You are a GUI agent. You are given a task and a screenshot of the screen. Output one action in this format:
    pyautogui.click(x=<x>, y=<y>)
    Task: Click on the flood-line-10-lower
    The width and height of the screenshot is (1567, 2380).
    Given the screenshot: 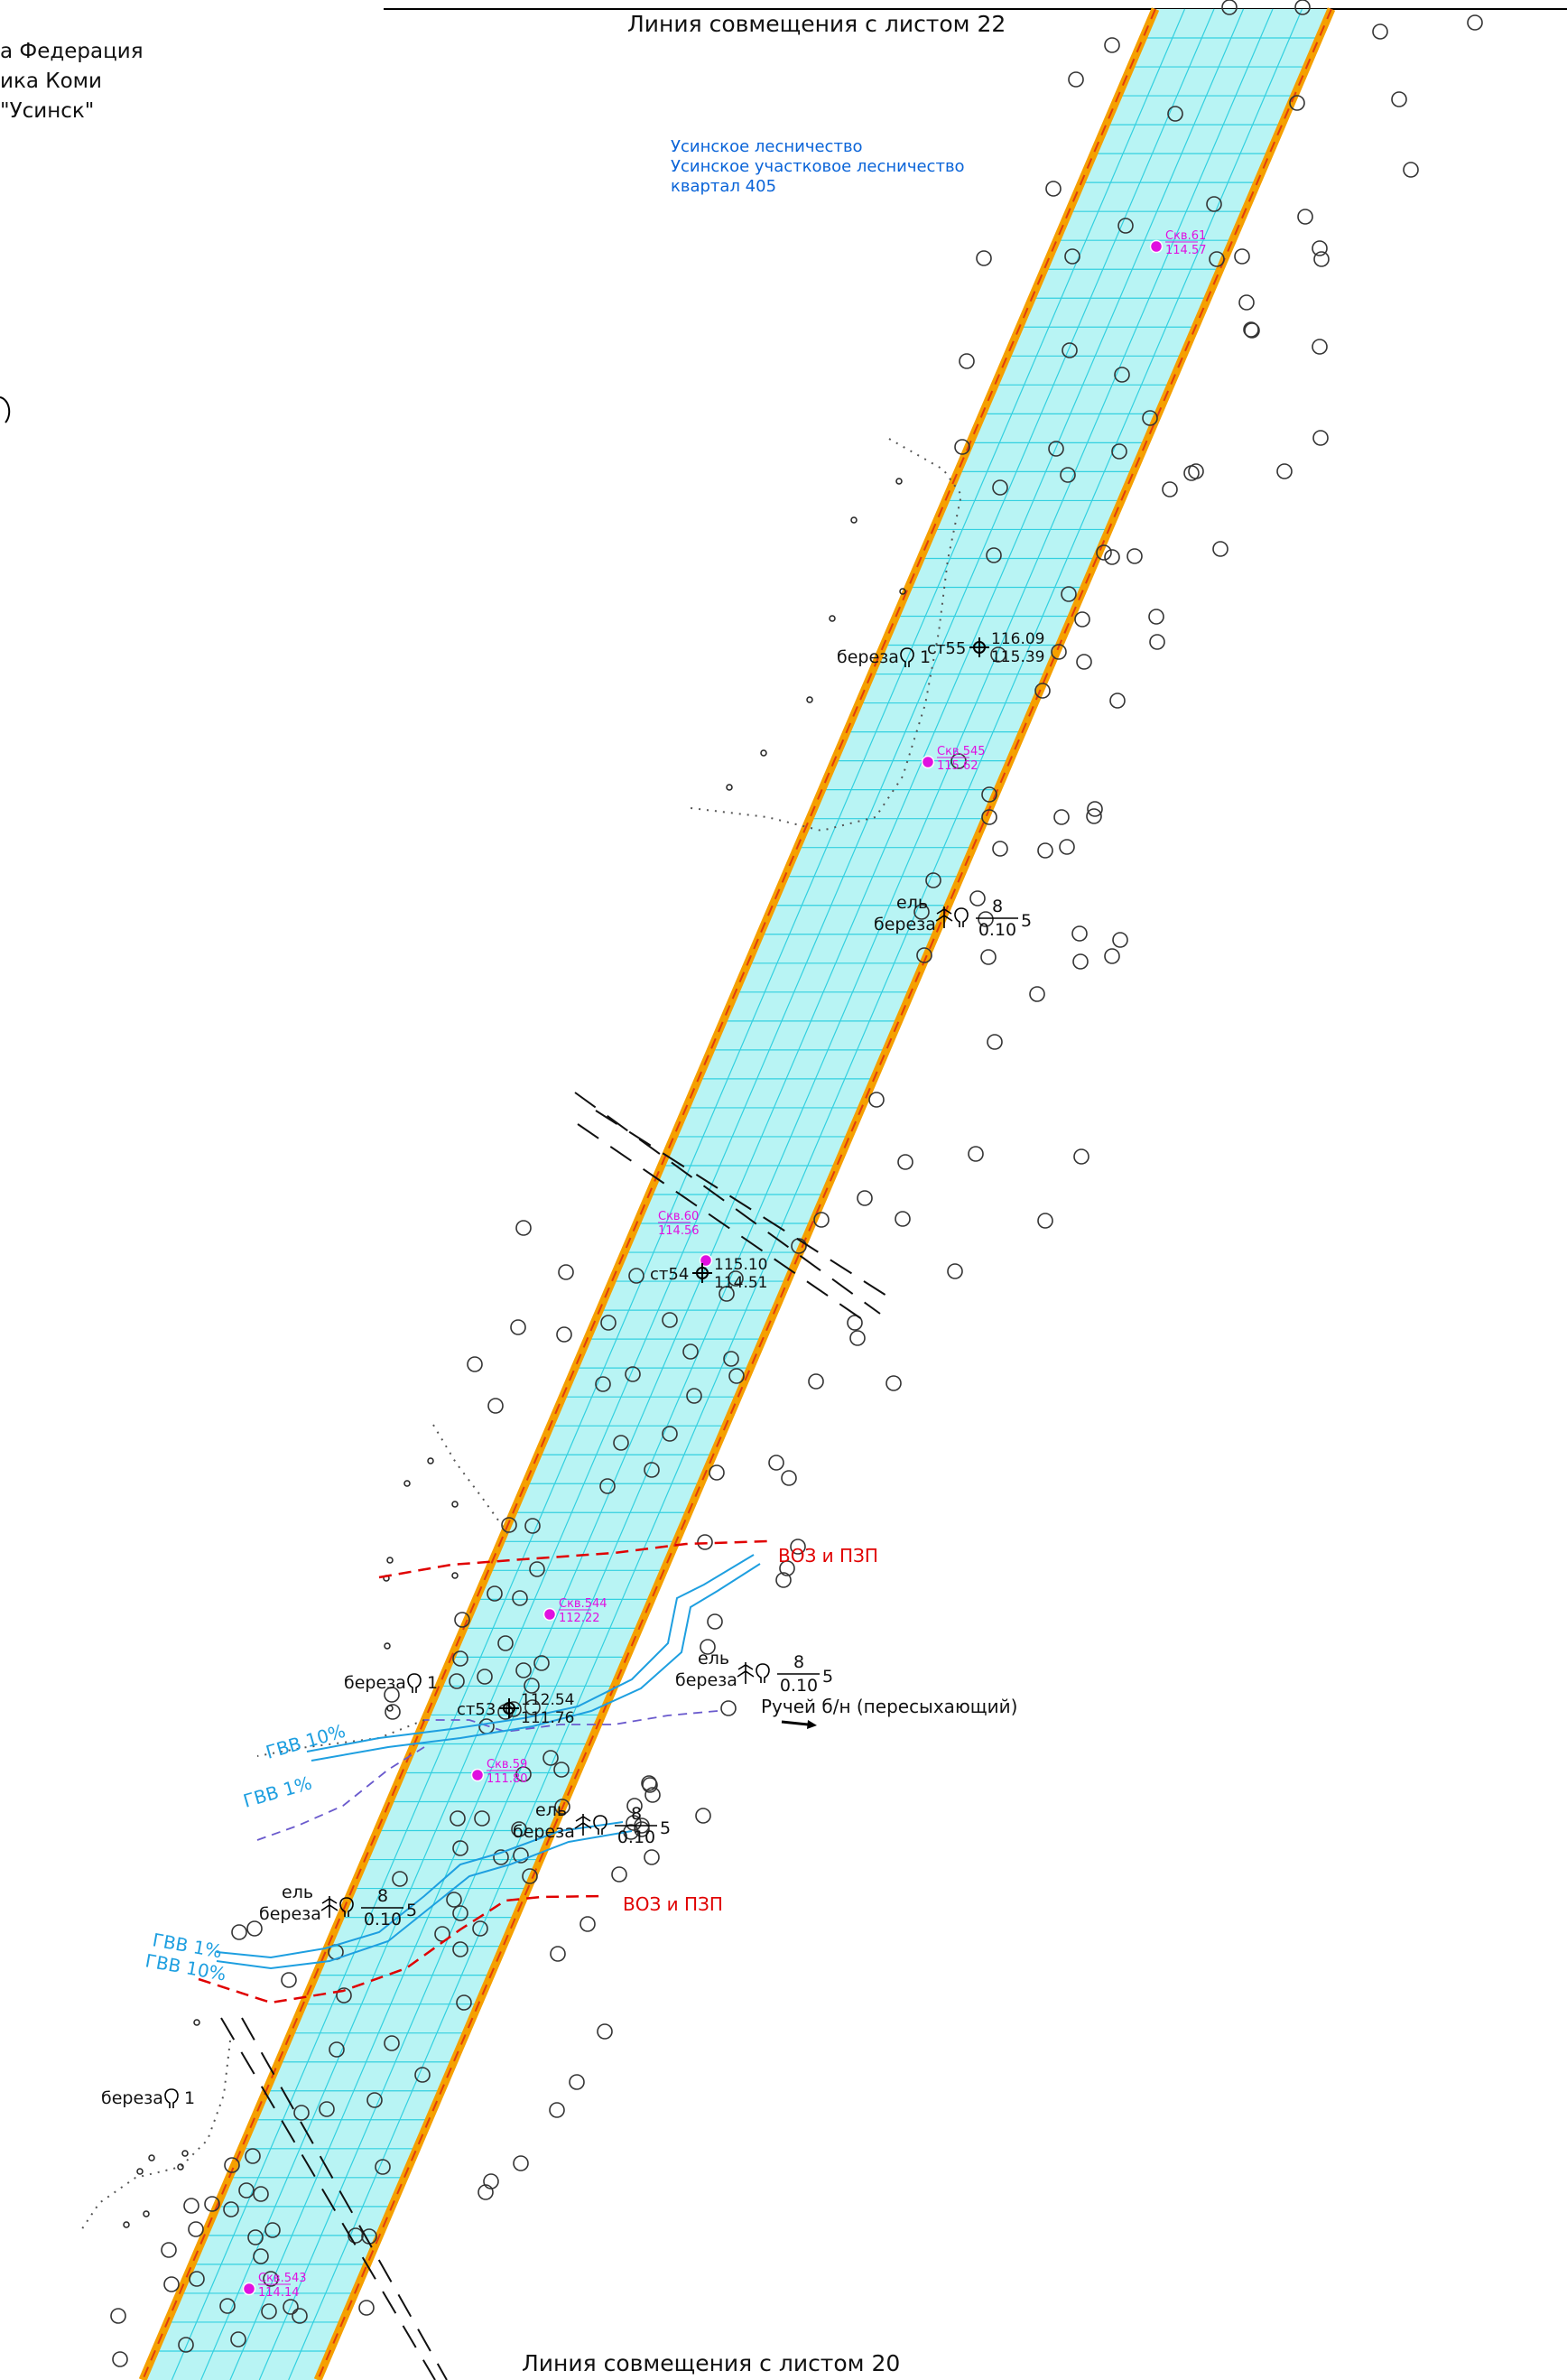 What is the action you would take?
    pyautogui.click(x=424, y=1900)
    